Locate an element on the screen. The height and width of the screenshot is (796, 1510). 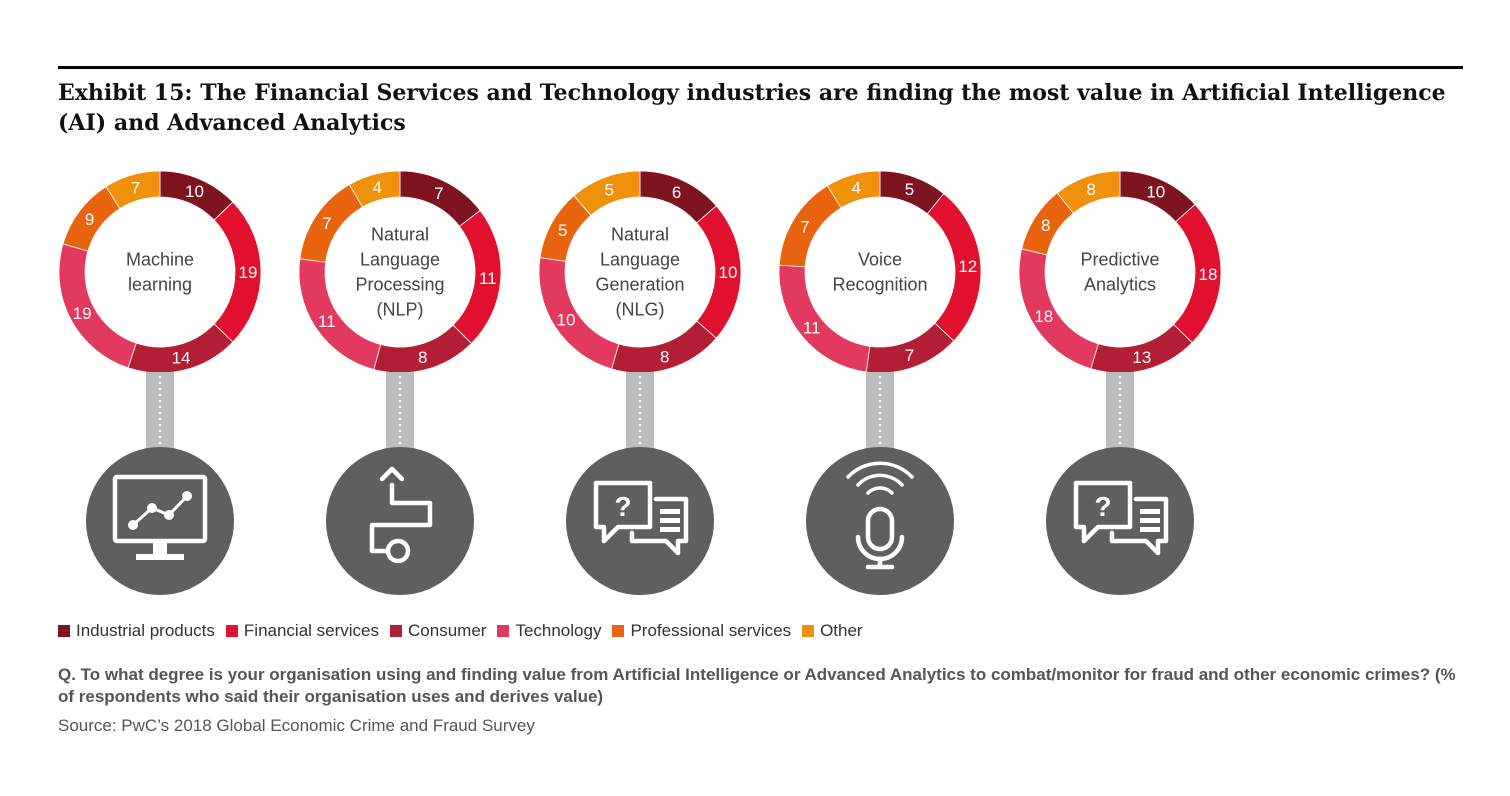
slice-value-label: 14 is located at coordinates (181, 357).